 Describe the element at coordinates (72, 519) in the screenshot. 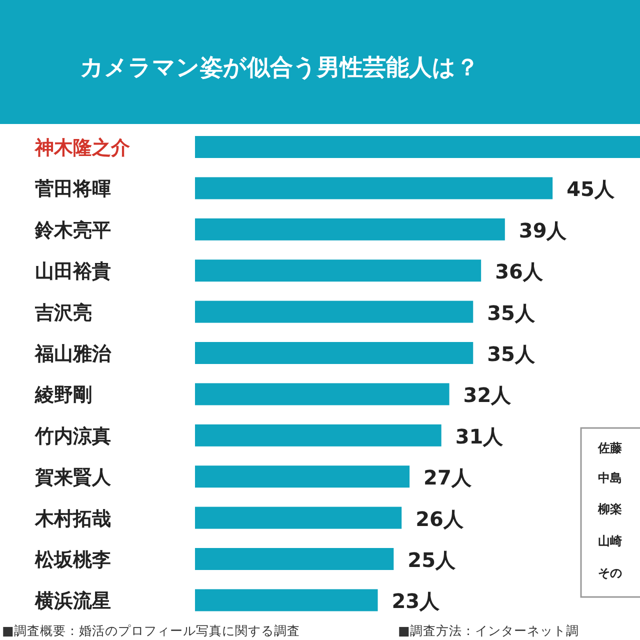

I see `y-tick-label: 木村拓哉` at that location.